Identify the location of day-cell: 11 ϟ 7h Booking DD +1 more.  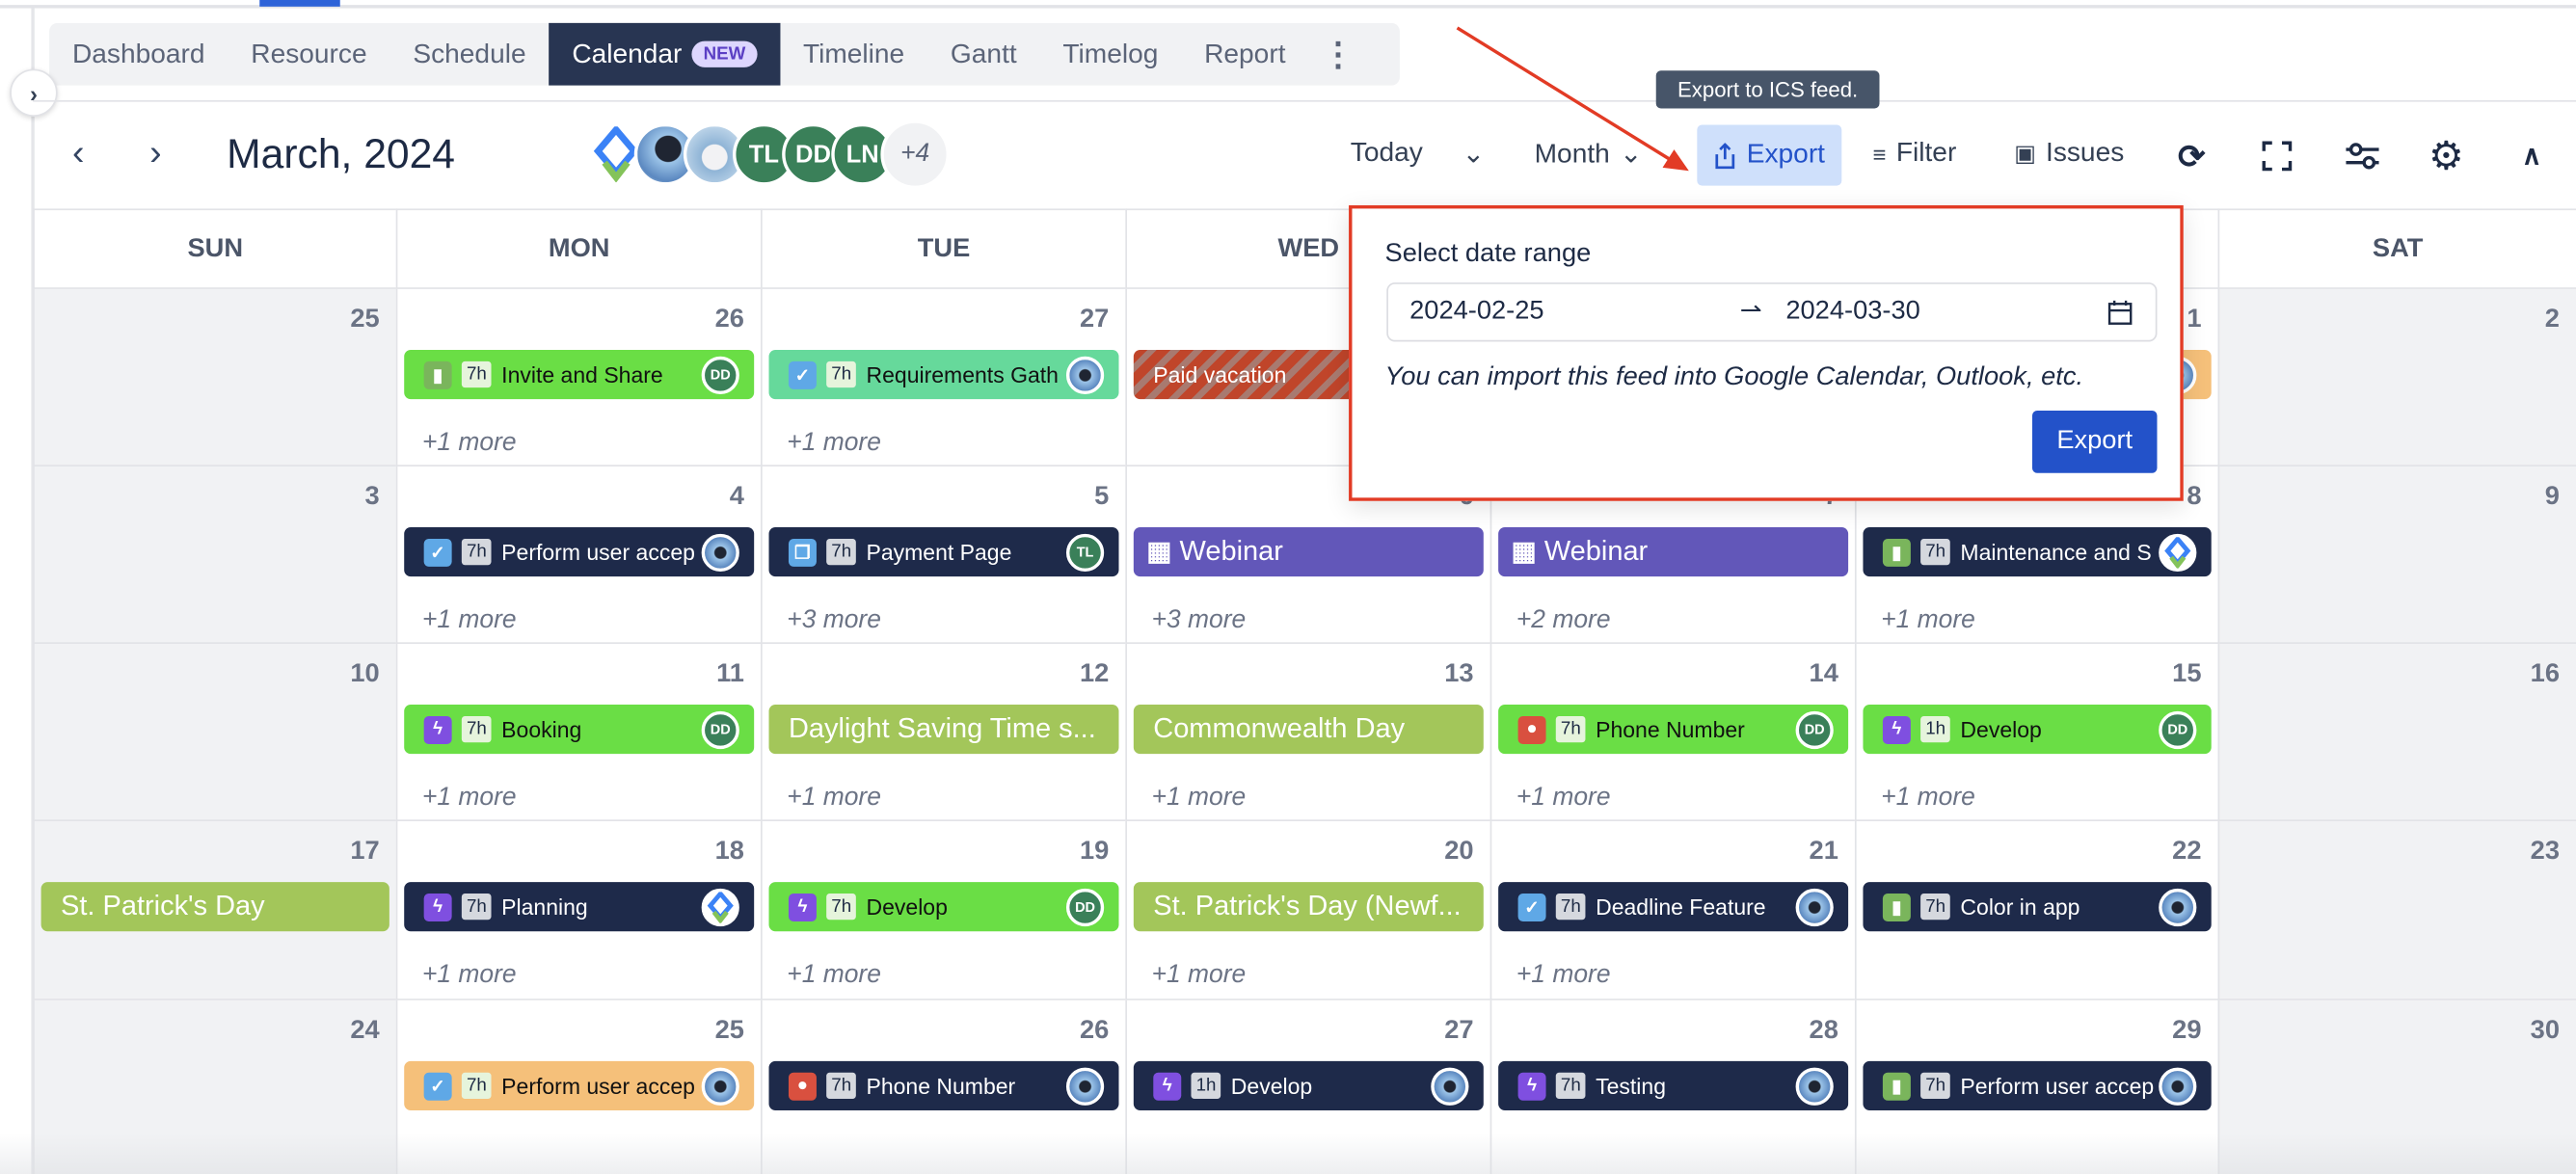
(578, 733).